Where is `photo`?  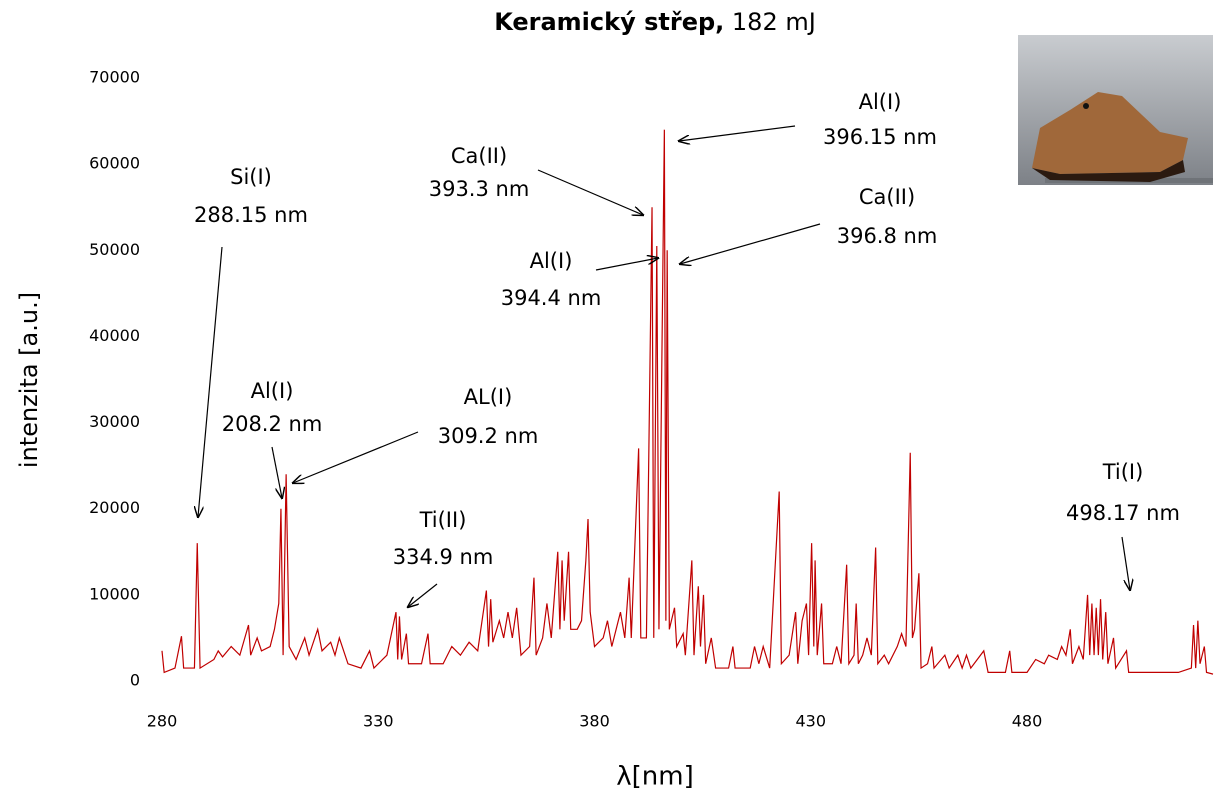
photo is located at coordinates (1115, 110).